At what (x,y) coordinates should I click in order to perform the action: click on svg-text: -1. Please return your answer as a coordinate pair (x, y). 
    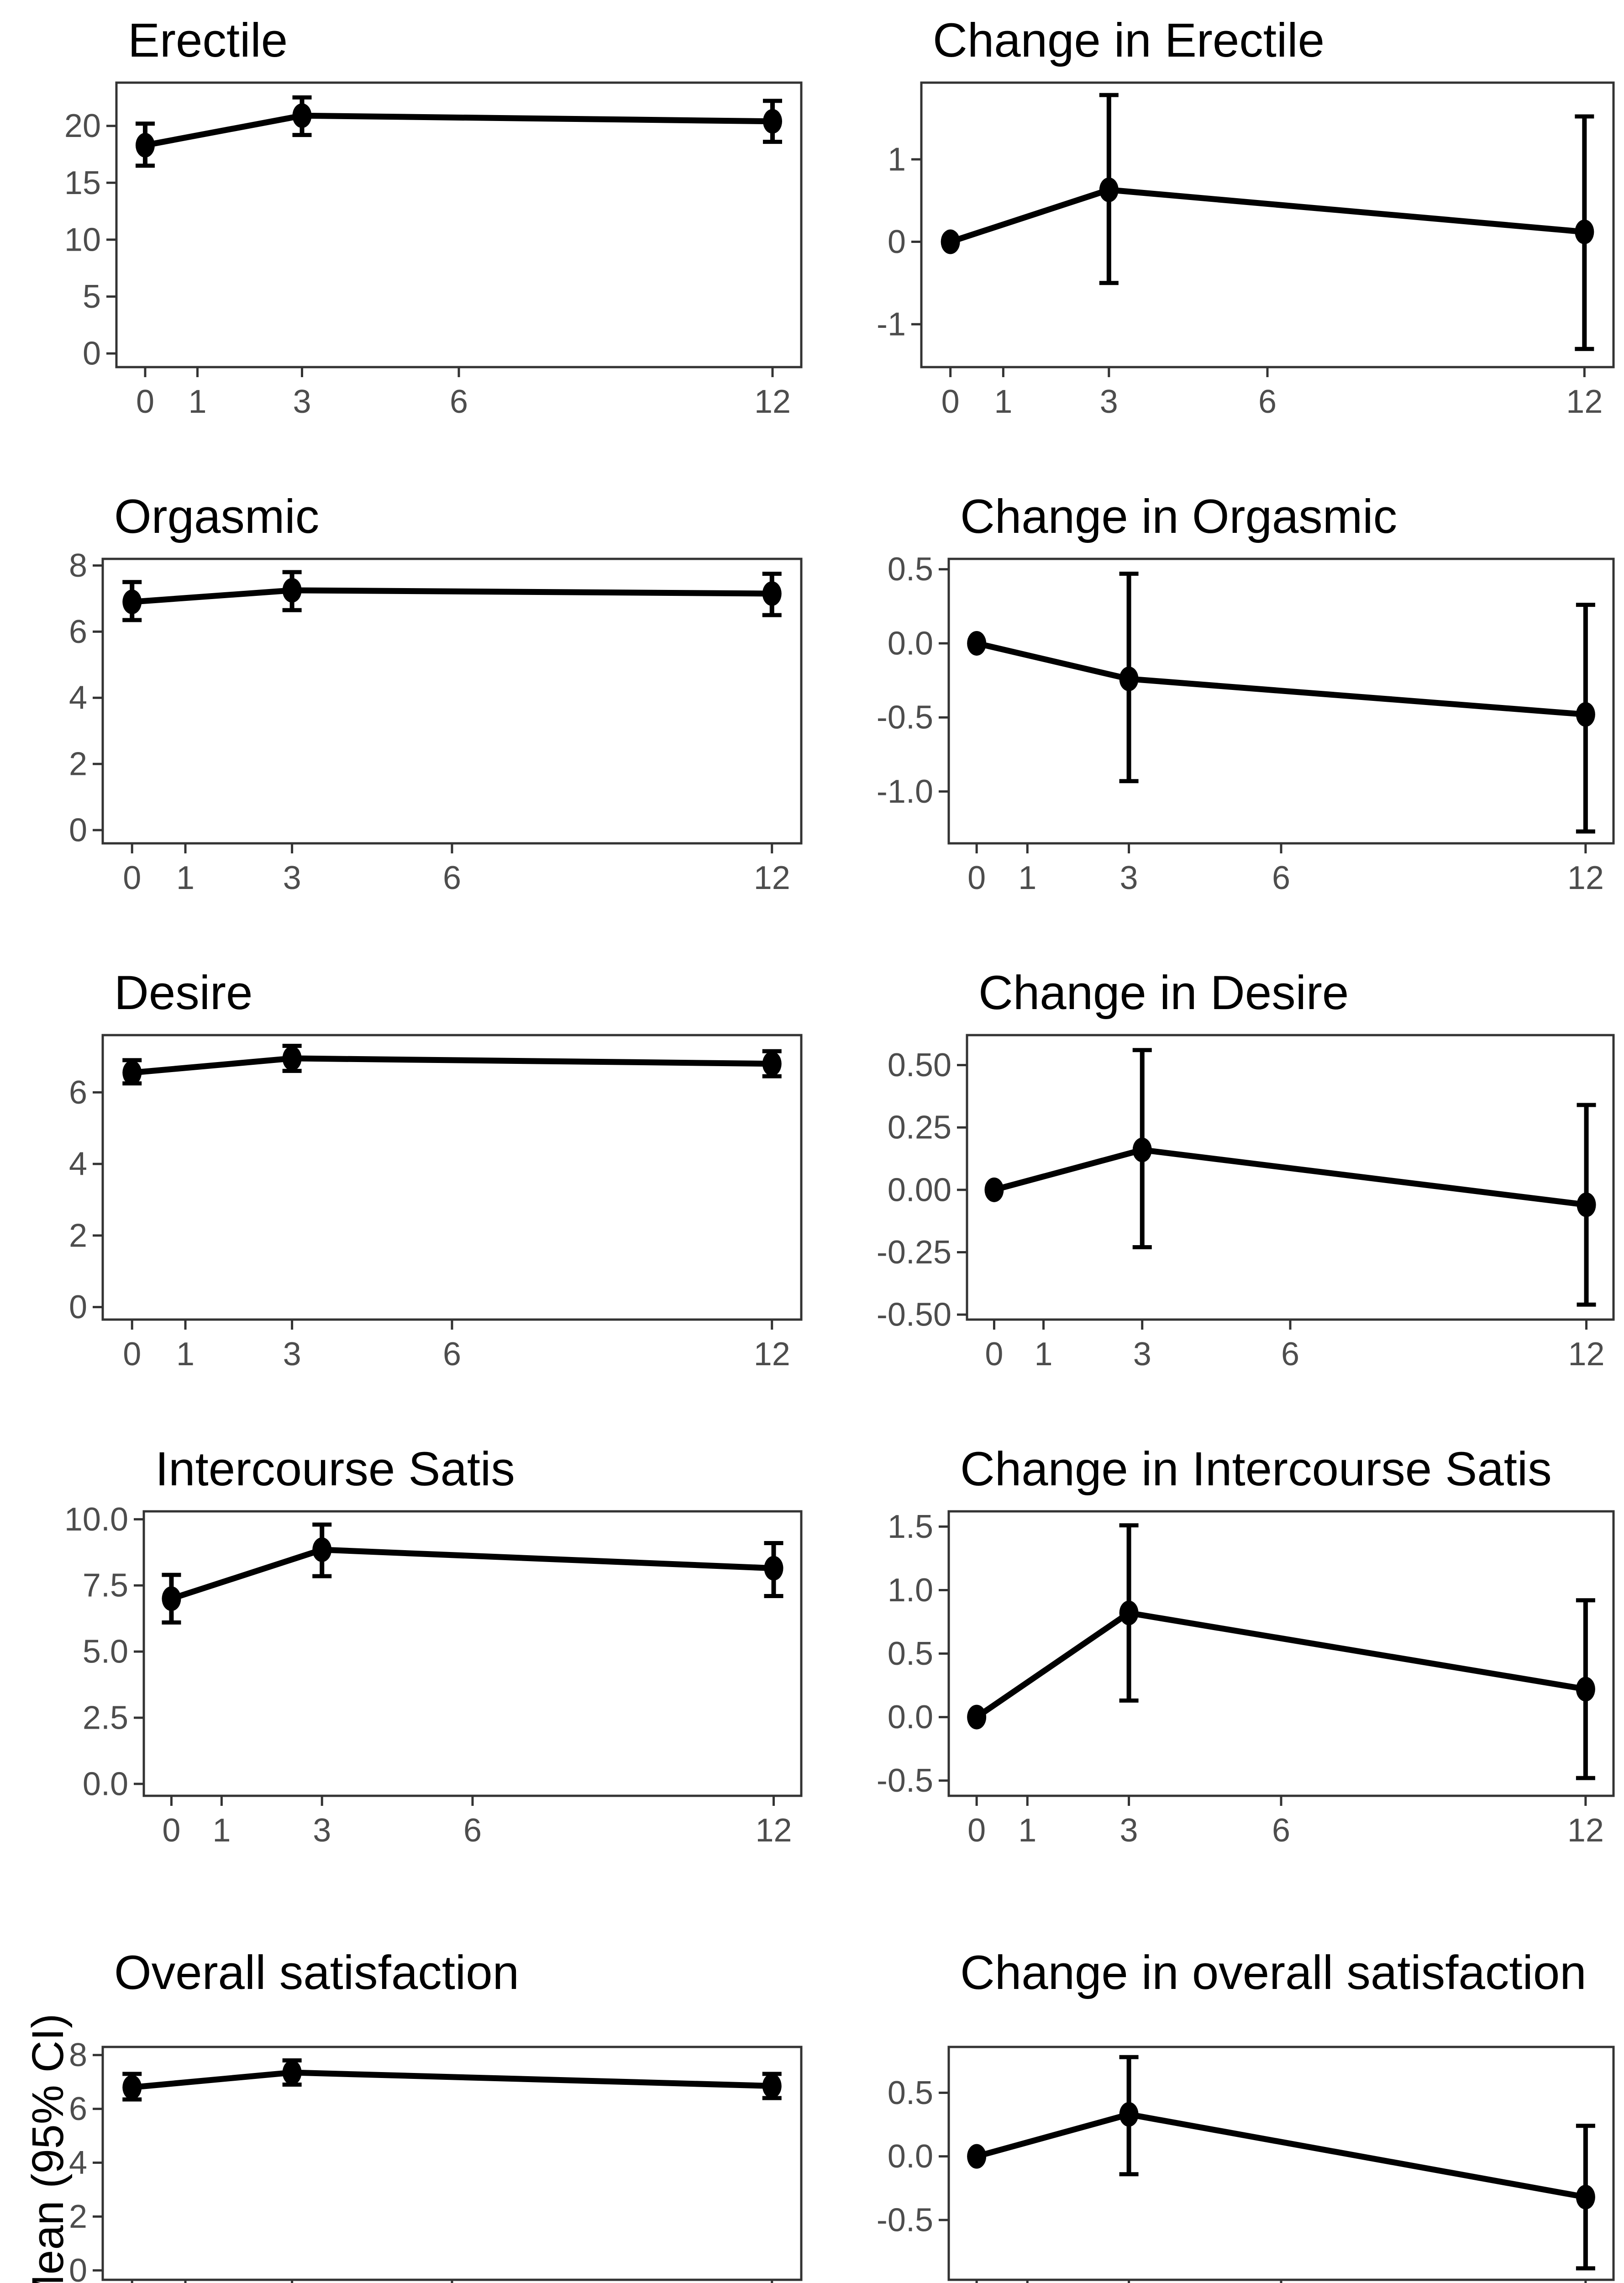
    Looking at the image, I should click on (891, 324).